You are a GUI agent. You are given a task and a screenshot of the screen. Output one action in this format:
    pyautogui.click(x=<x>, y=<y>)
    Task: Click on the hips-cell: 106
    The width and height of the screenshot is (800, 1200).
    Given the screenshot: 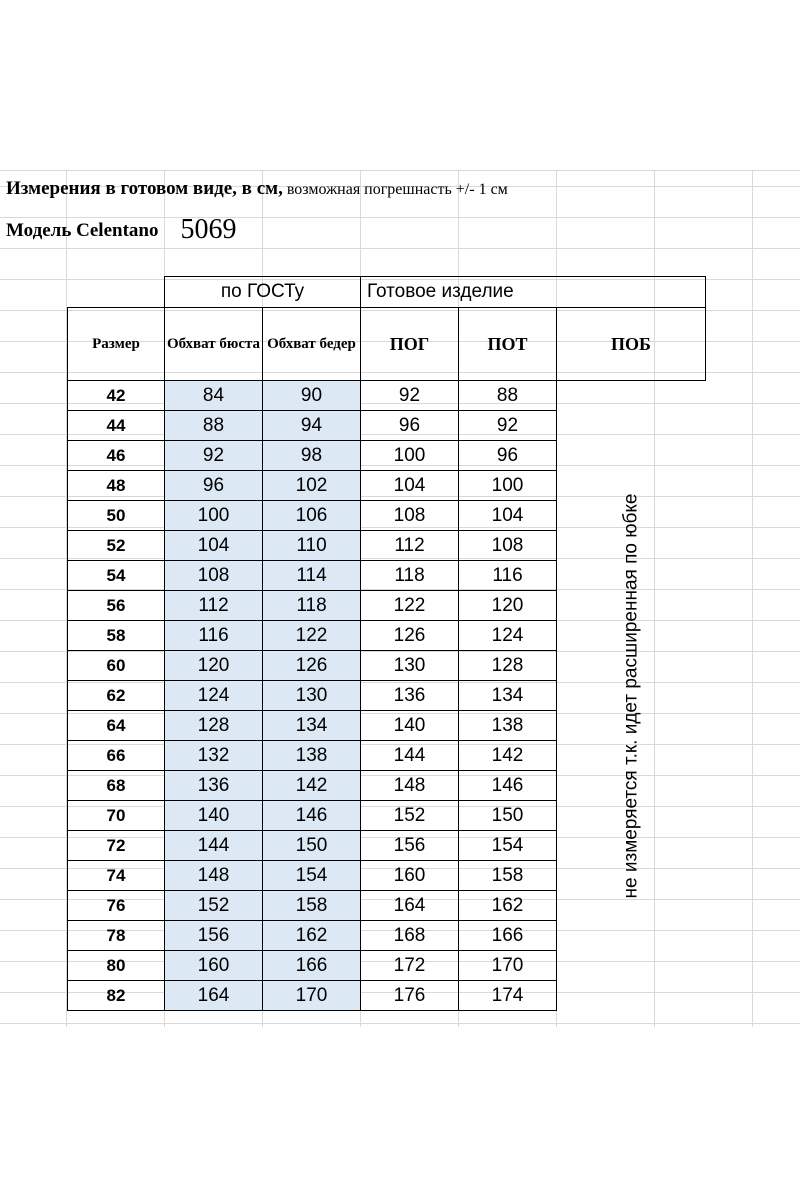 What is the action you would take?
    pyautogui.click(x=311, y=515)
    